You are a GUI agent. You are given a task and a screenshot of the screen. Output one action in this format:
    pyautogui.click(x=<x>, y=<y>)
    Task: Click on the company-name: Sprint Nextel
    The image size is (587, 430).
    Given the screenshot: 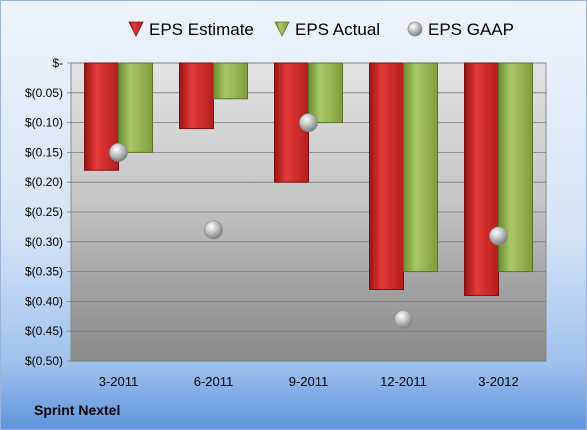 What is the action you would take?
    pyautogui.click(x=77, y=410)
    